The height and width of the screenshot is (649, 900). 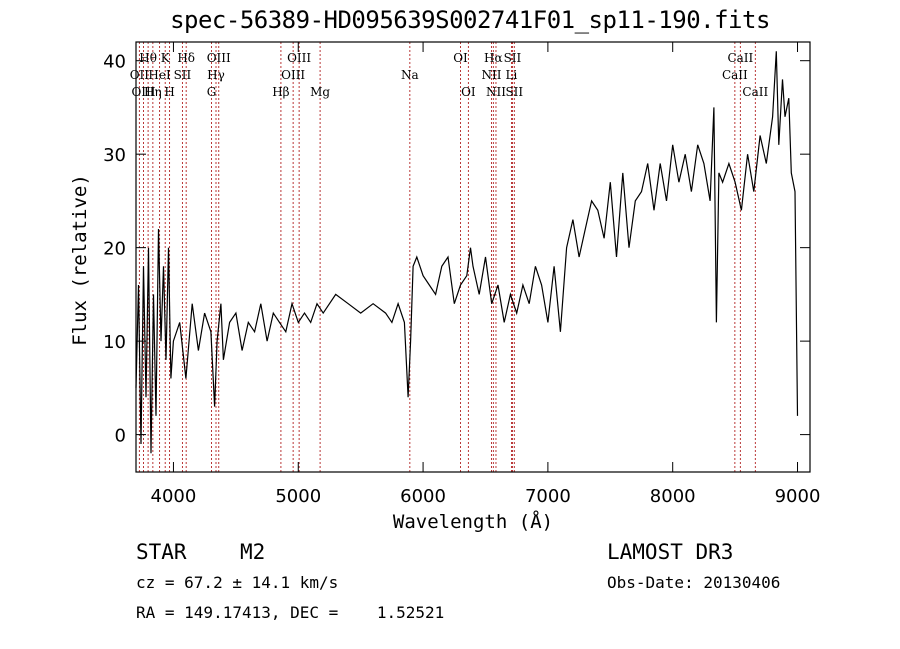 What do you see at coordinates (473, 521) in the screenshot?
I see `x-axis-label: Wavelength (Å)` at bounding box center [473, 521].